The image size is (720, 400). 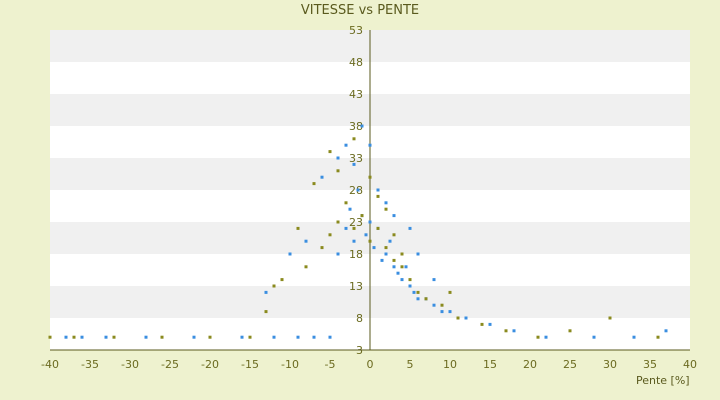 What do you see at coordinates (690, 364) in the screenshot?
I see `x-tick-label: 40` at bounding box center [690, 364].